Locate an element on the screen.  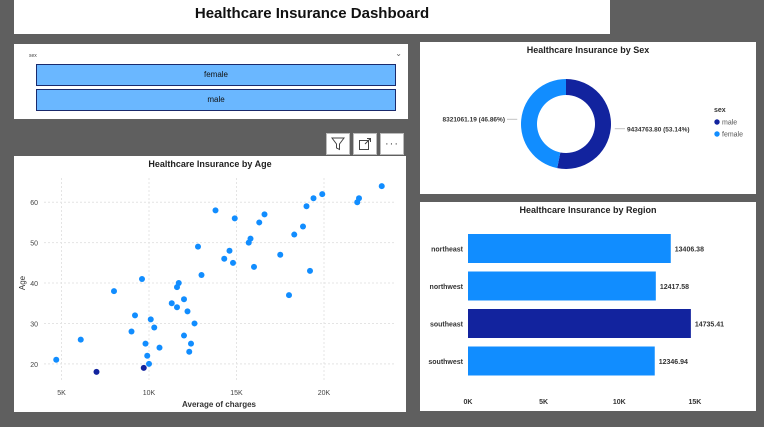
bar-northeast is located at coordinates (569, 248).